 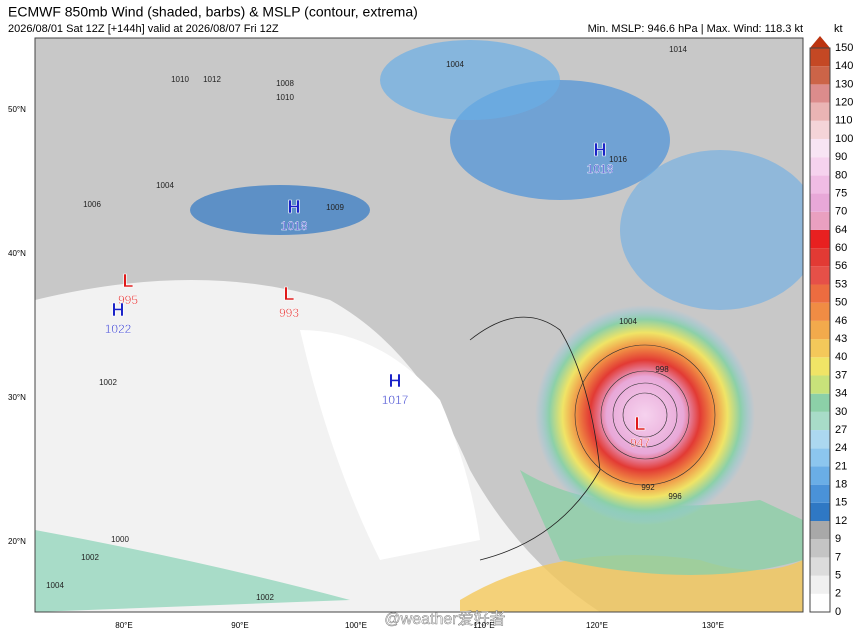 I want to click on colorbar-label: 75, so click(x=841, y=193).